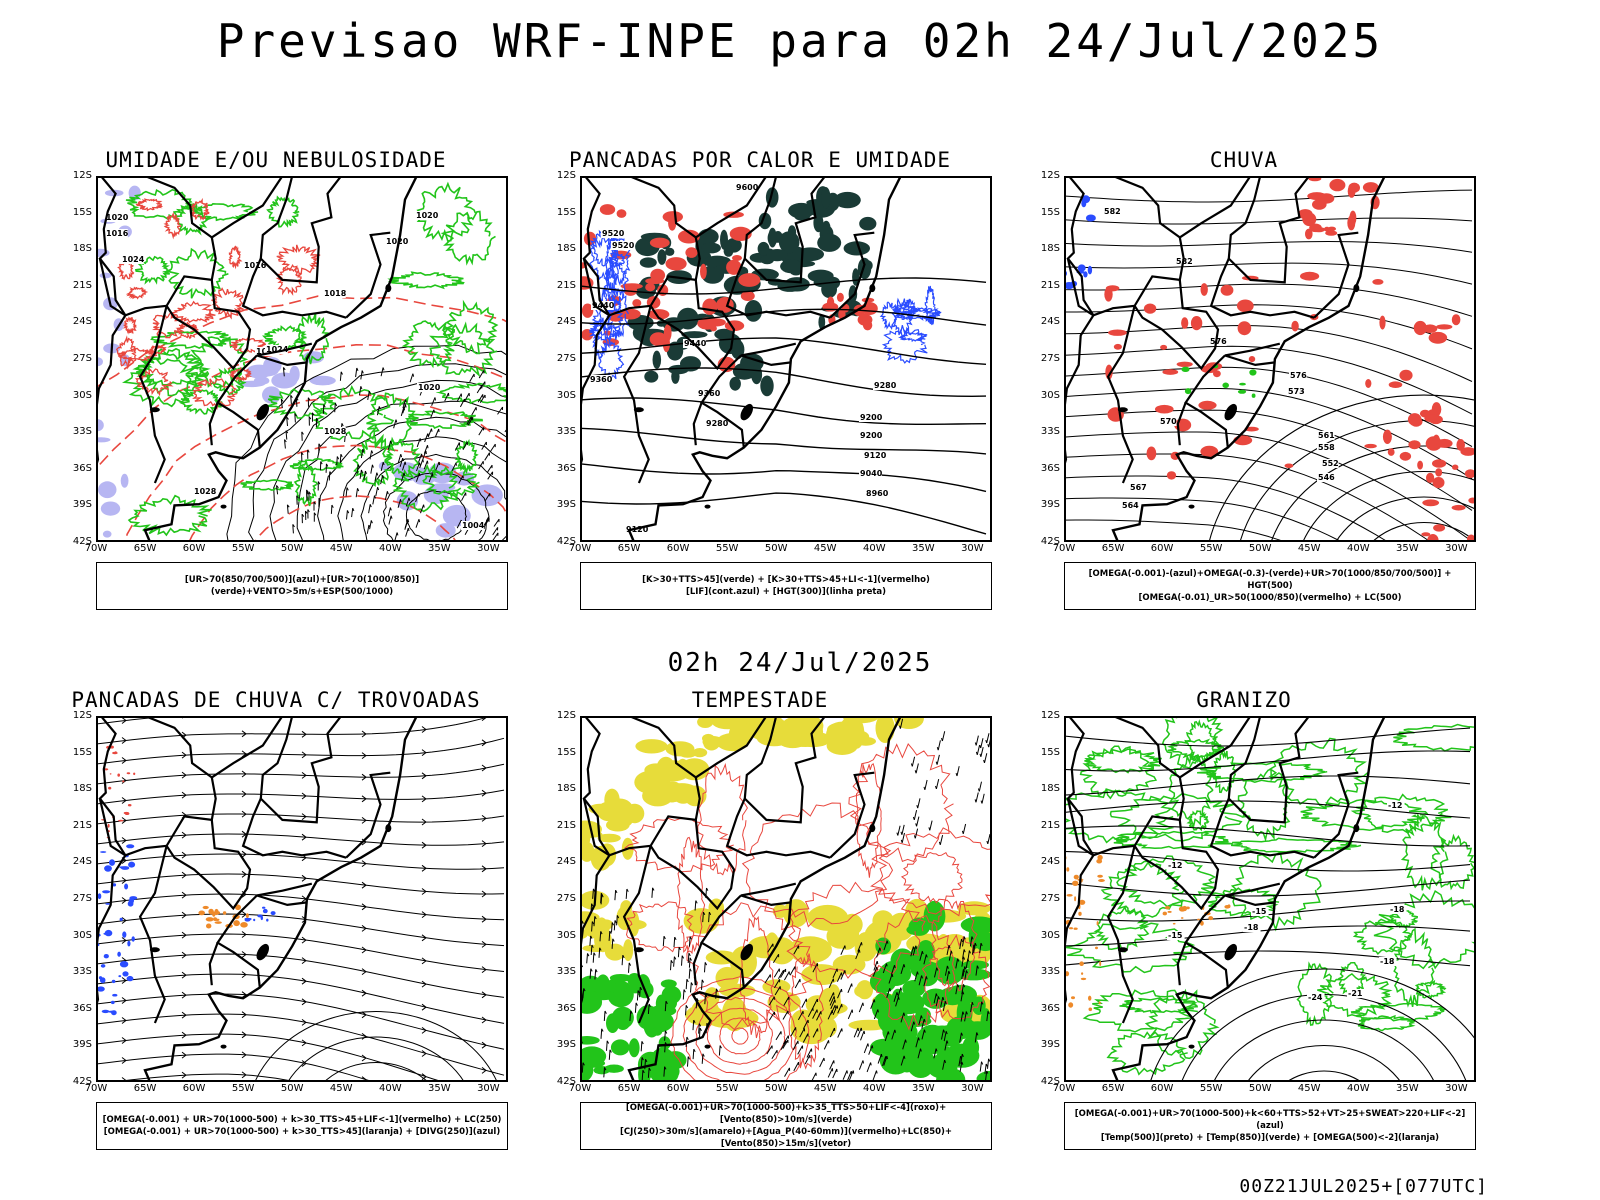 The image size is (1600, 1200). Describe the element at coordinates (1050, 285) in the screenshot. I see `lat-tick-label: 21S` at that location.